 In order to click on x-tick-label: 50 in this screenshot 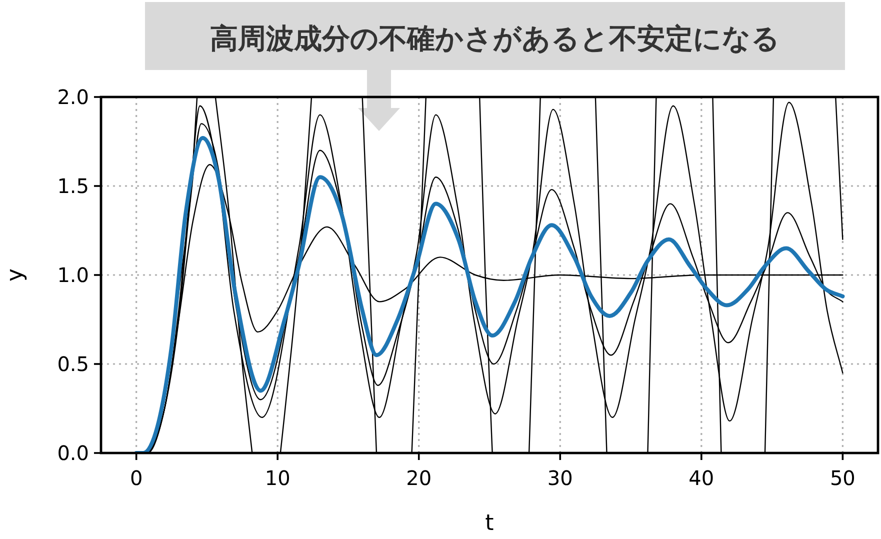, I will do `click(843, 478)`.